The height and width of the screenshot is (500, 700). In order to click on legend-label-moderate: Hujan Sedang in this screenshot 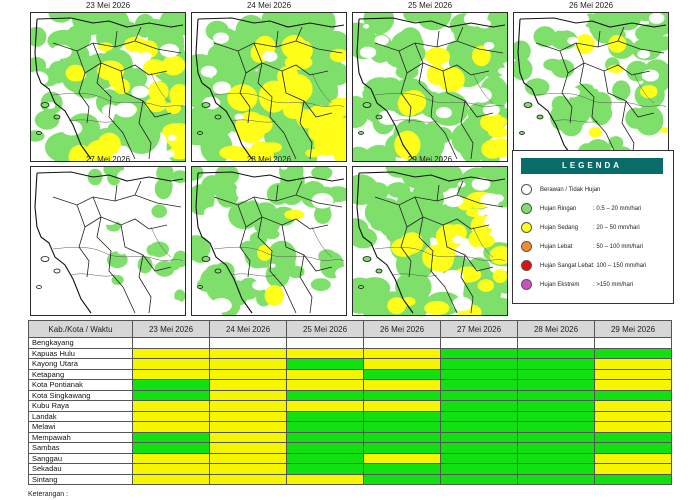, I will do `click(559, 228)`.